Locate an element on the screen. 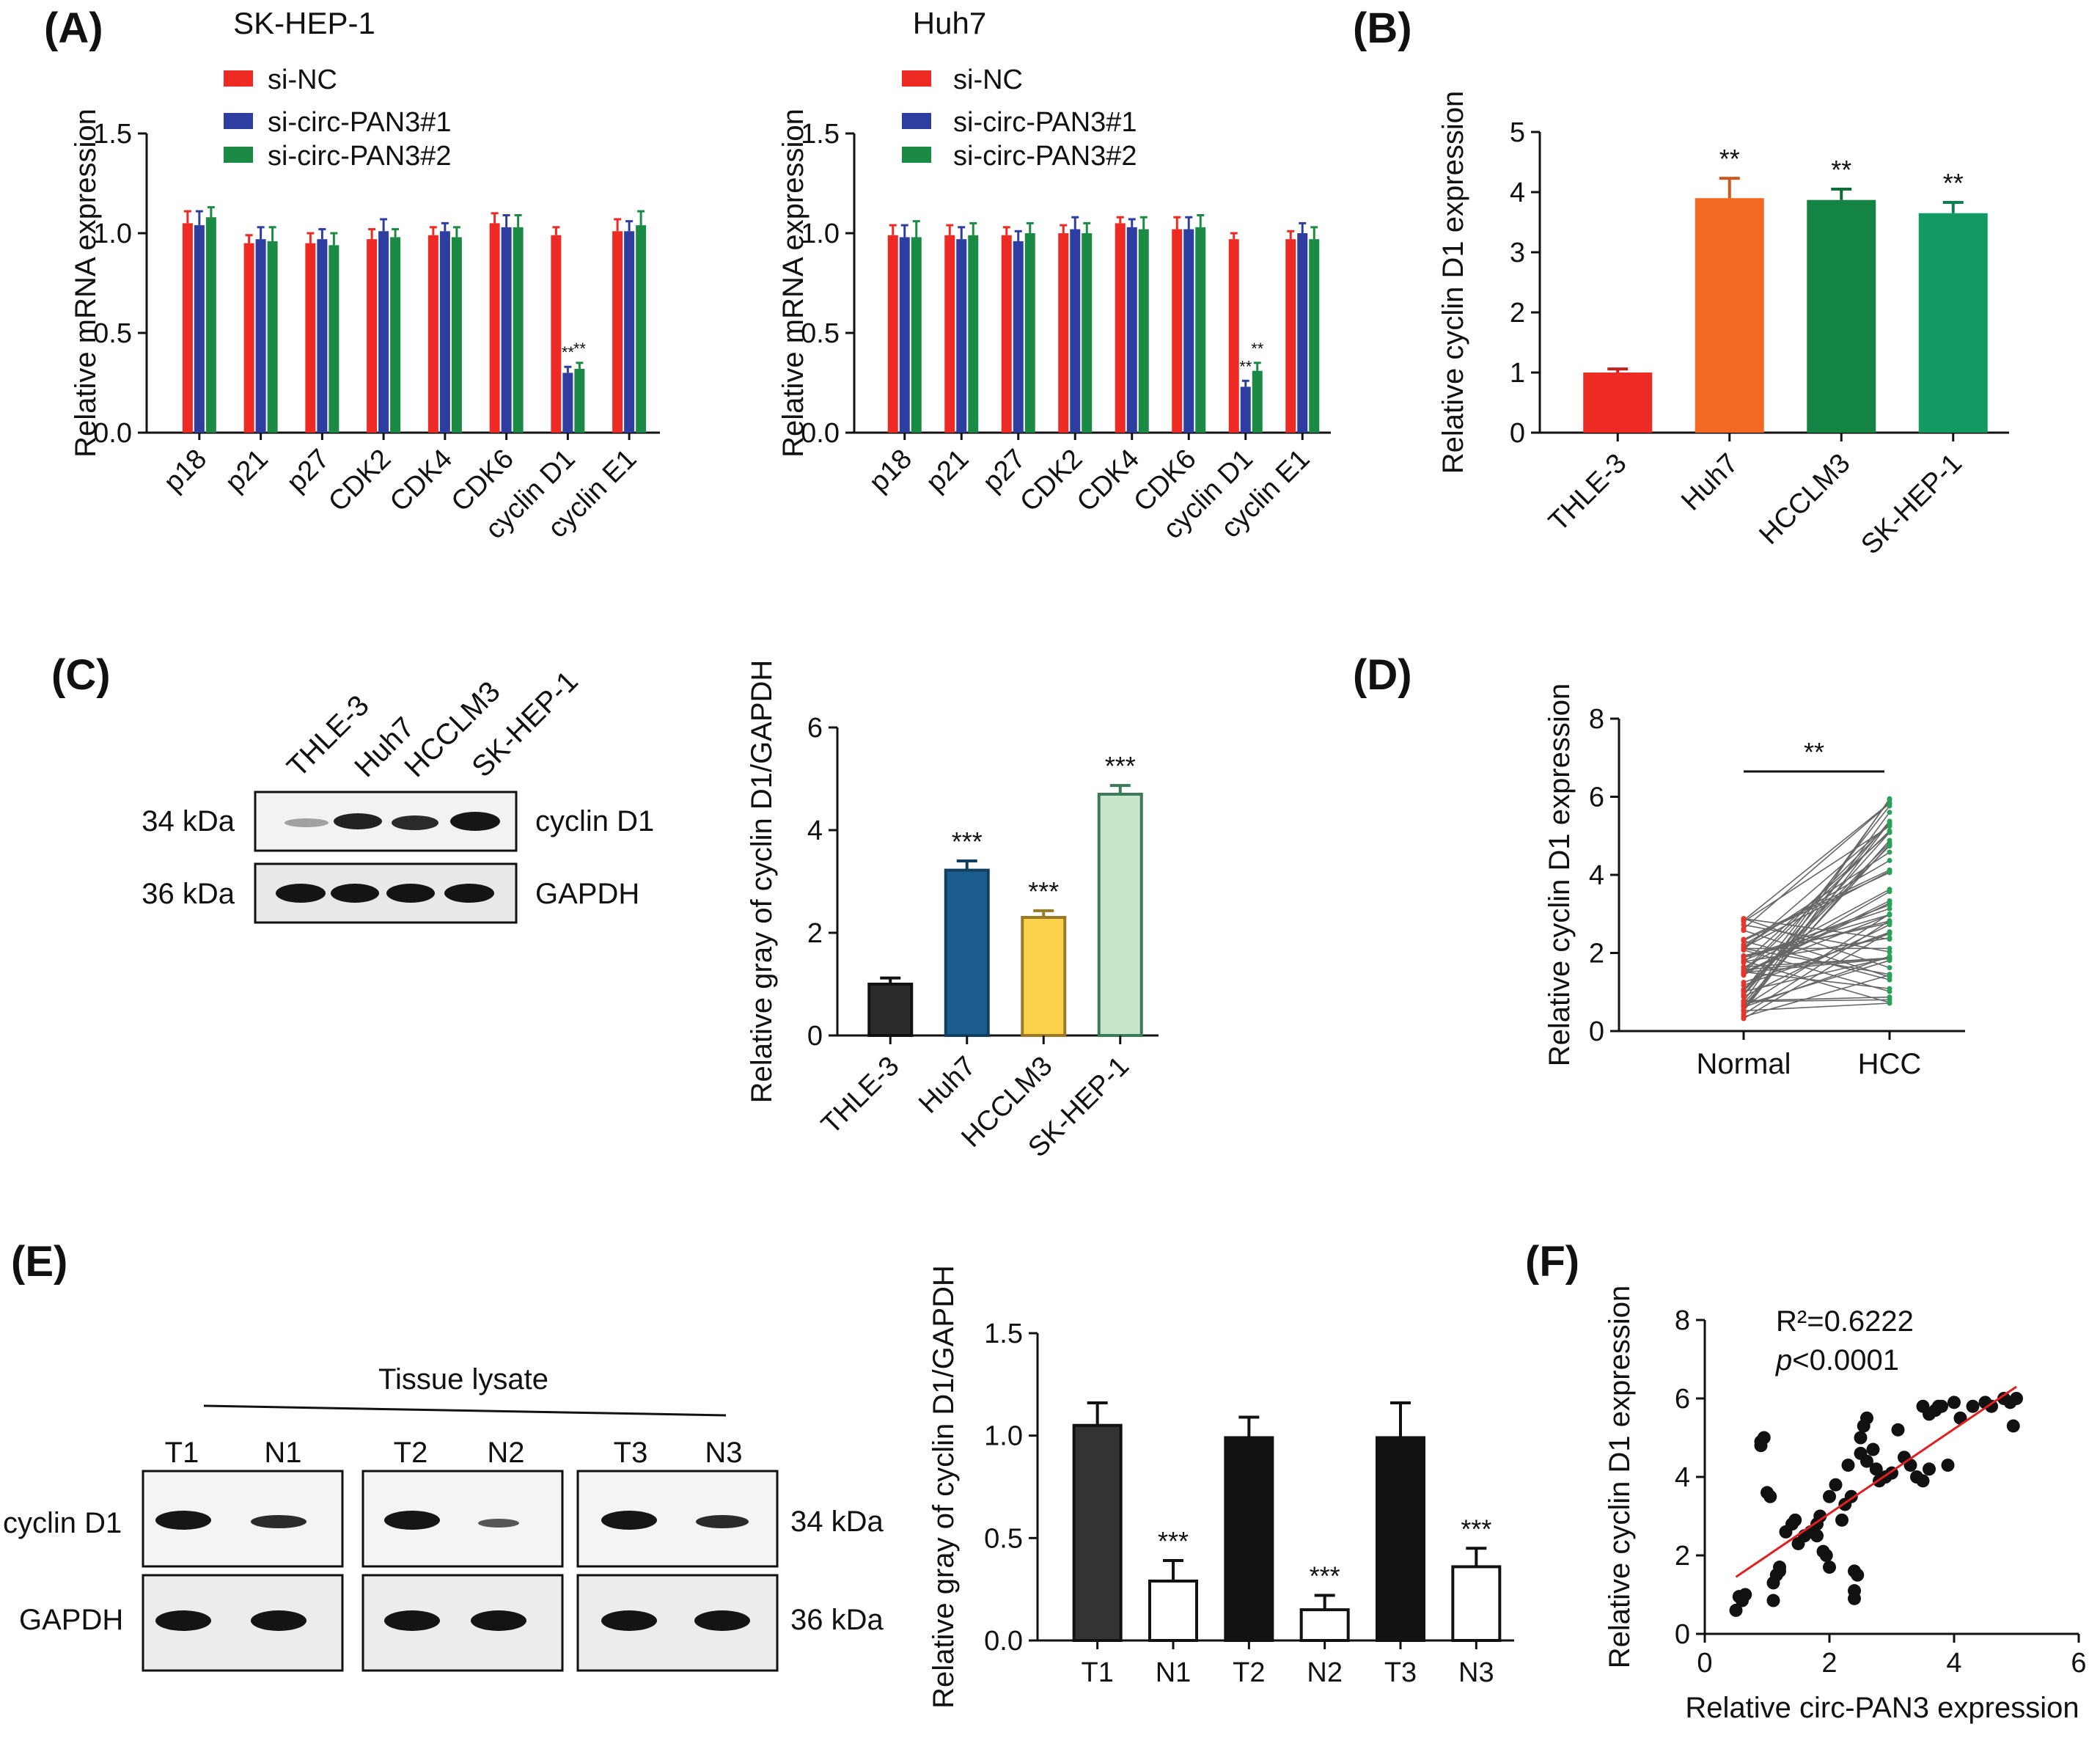  significance-marker: *** is located at coordinates (1120, 766).